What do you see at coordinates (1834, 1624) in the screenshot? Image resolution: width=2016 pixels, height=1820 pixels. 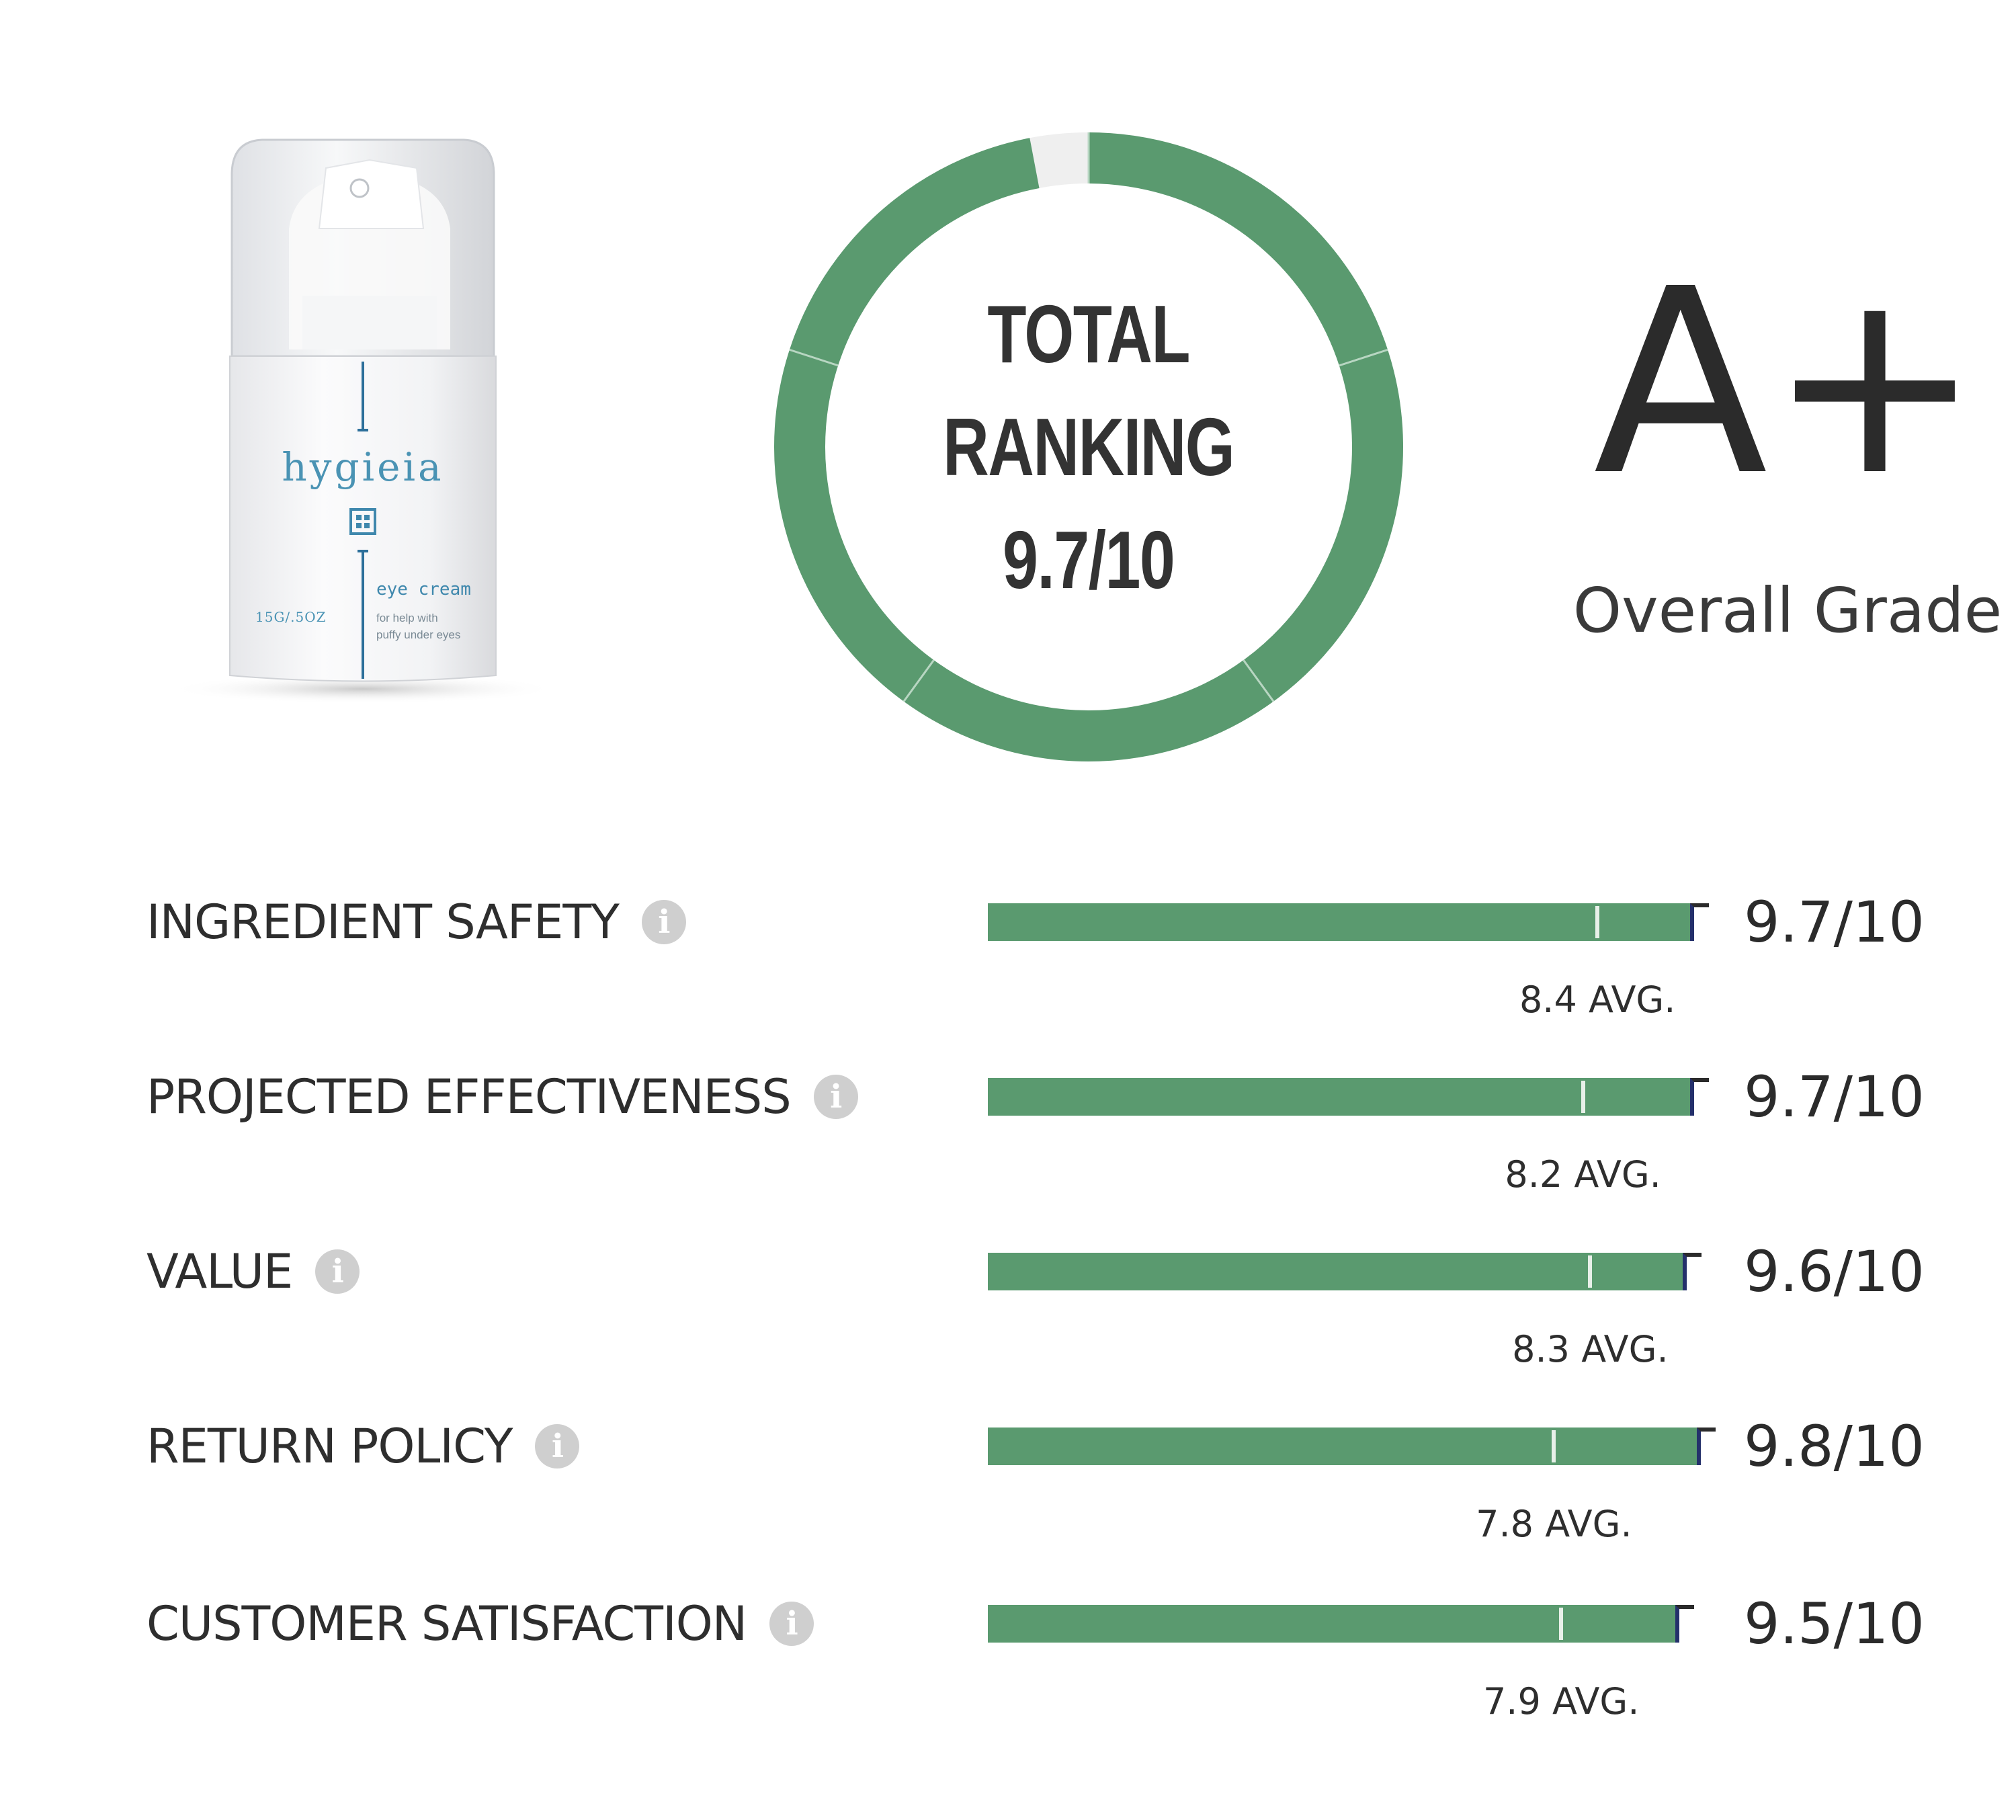 I see `score-label: 9.5/10` at bounding box center [1834, 1624].